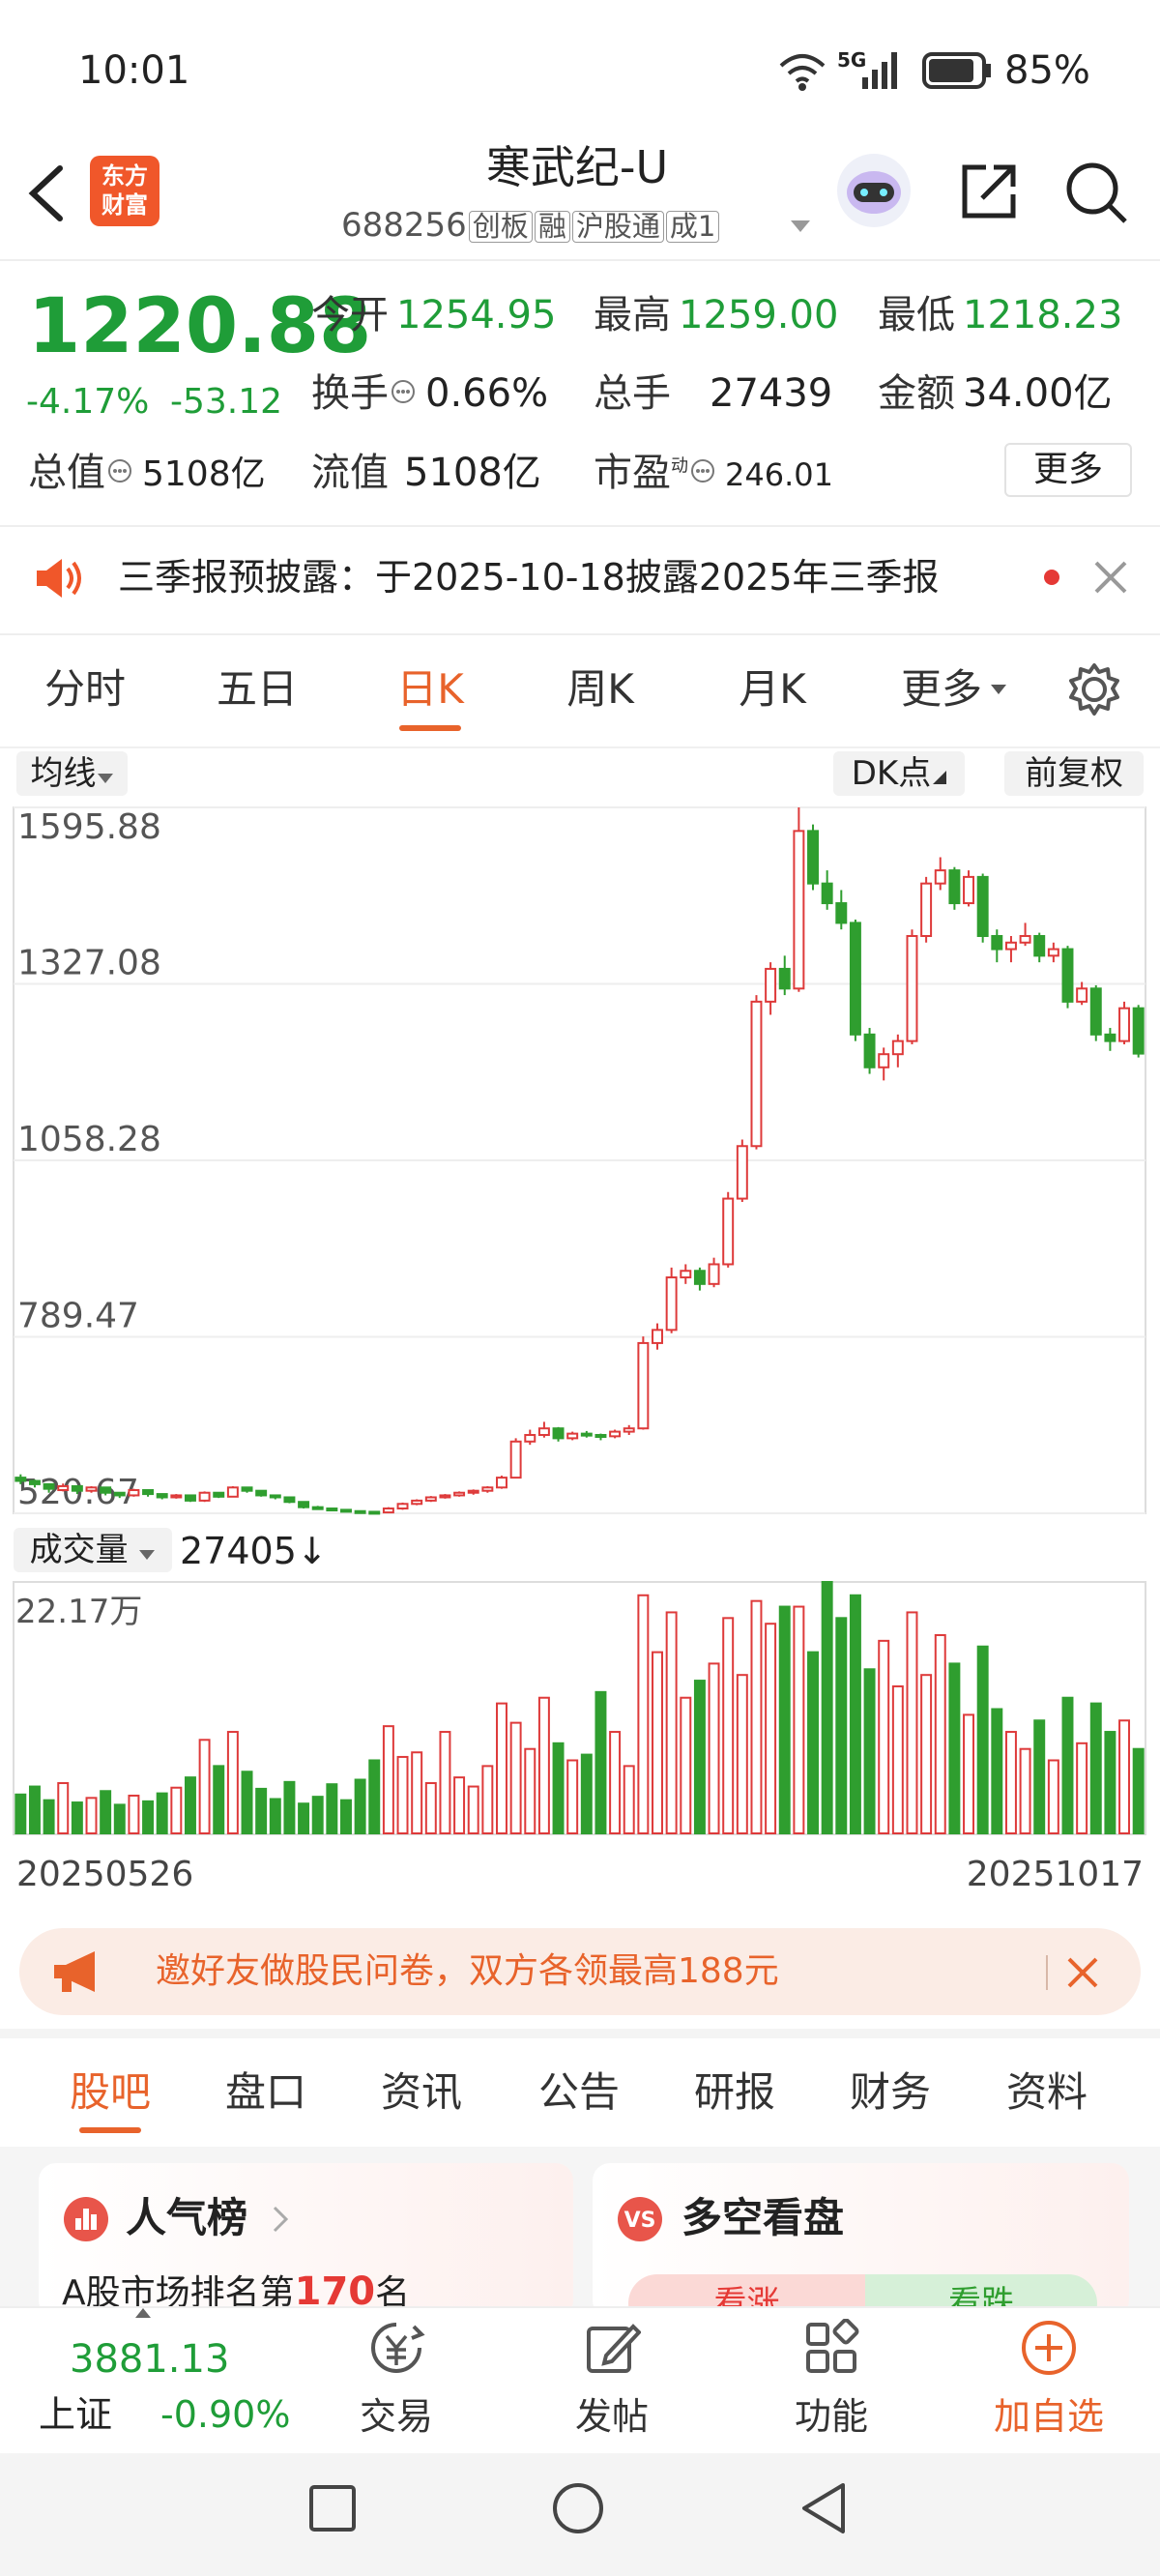 Image resolution: width=1160 pixels, height=2576 pixels. Describe the element at coordinates (1111, 577) in the screenshot. I see `close-notice` at that location.